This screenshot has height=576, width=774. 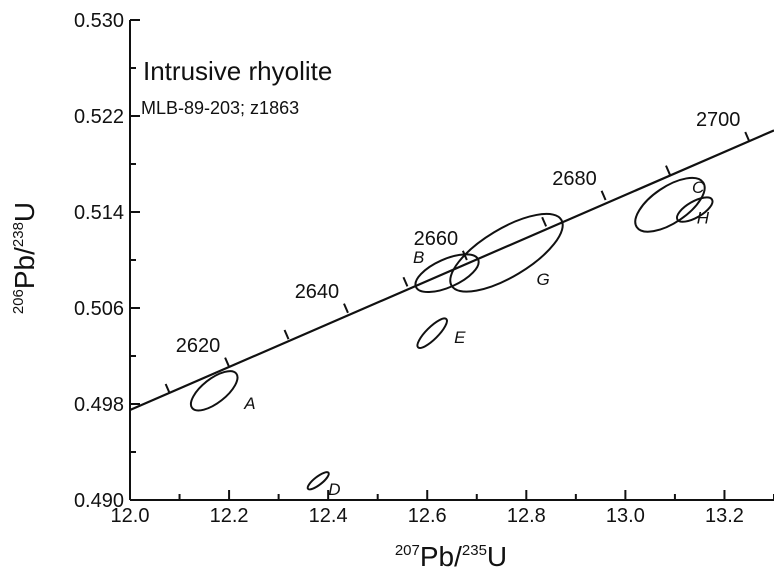 What do you see at coordinates (99, 501) in the screenshot?
I see `y-tick-label: 0.490` at bounding box center [99, 501].